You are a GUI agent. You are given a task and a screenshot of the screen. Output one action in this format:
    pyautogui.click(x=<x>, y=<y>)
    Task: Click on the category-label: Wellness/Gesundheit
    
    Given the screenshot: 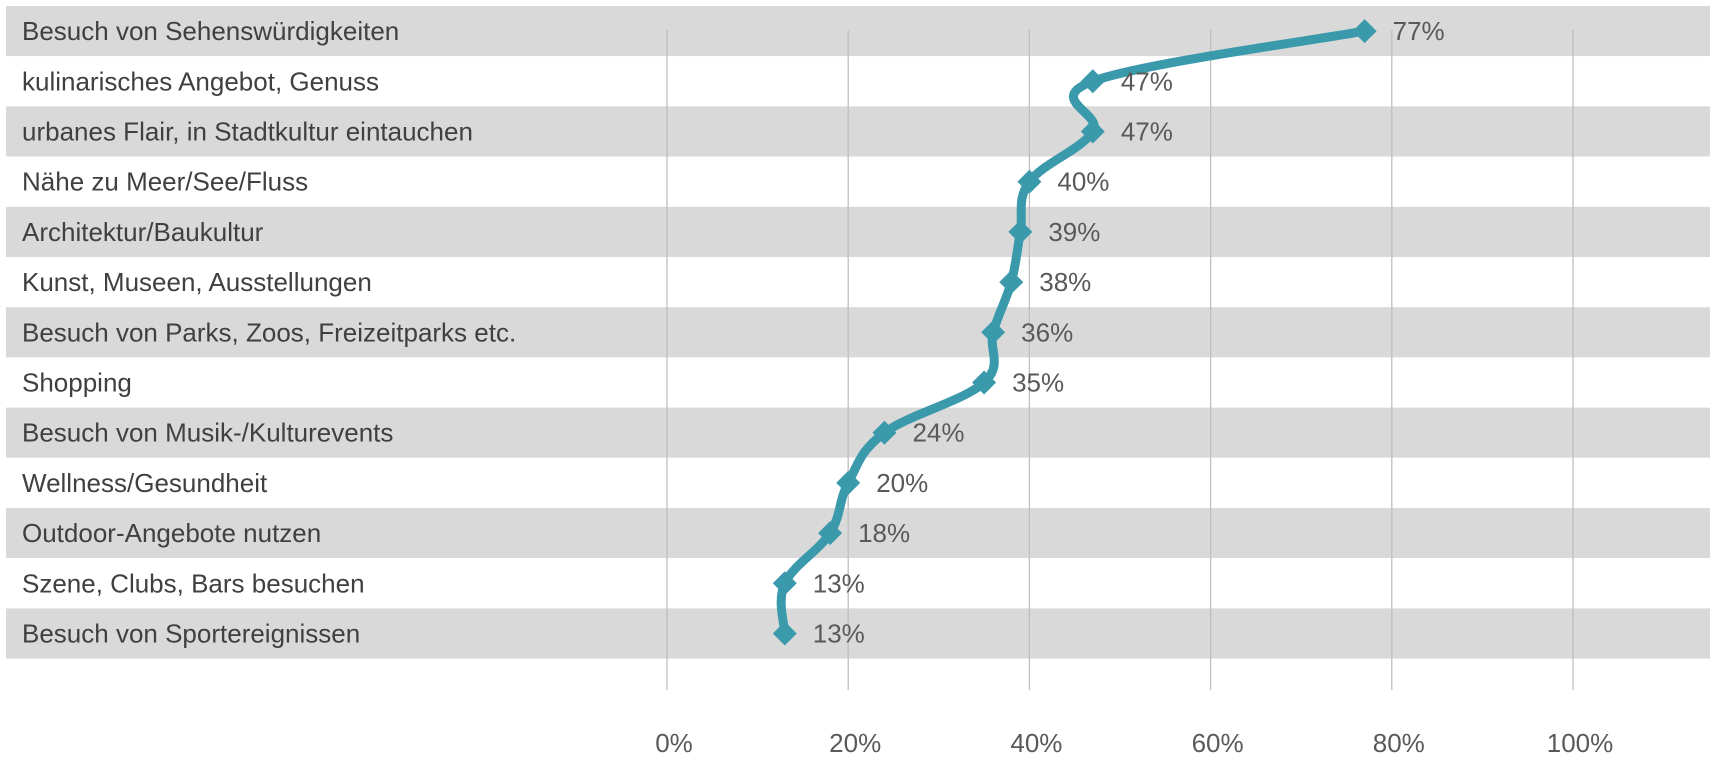 What is the action you would take?
    pyautogui.click(x=145, y=483)
    